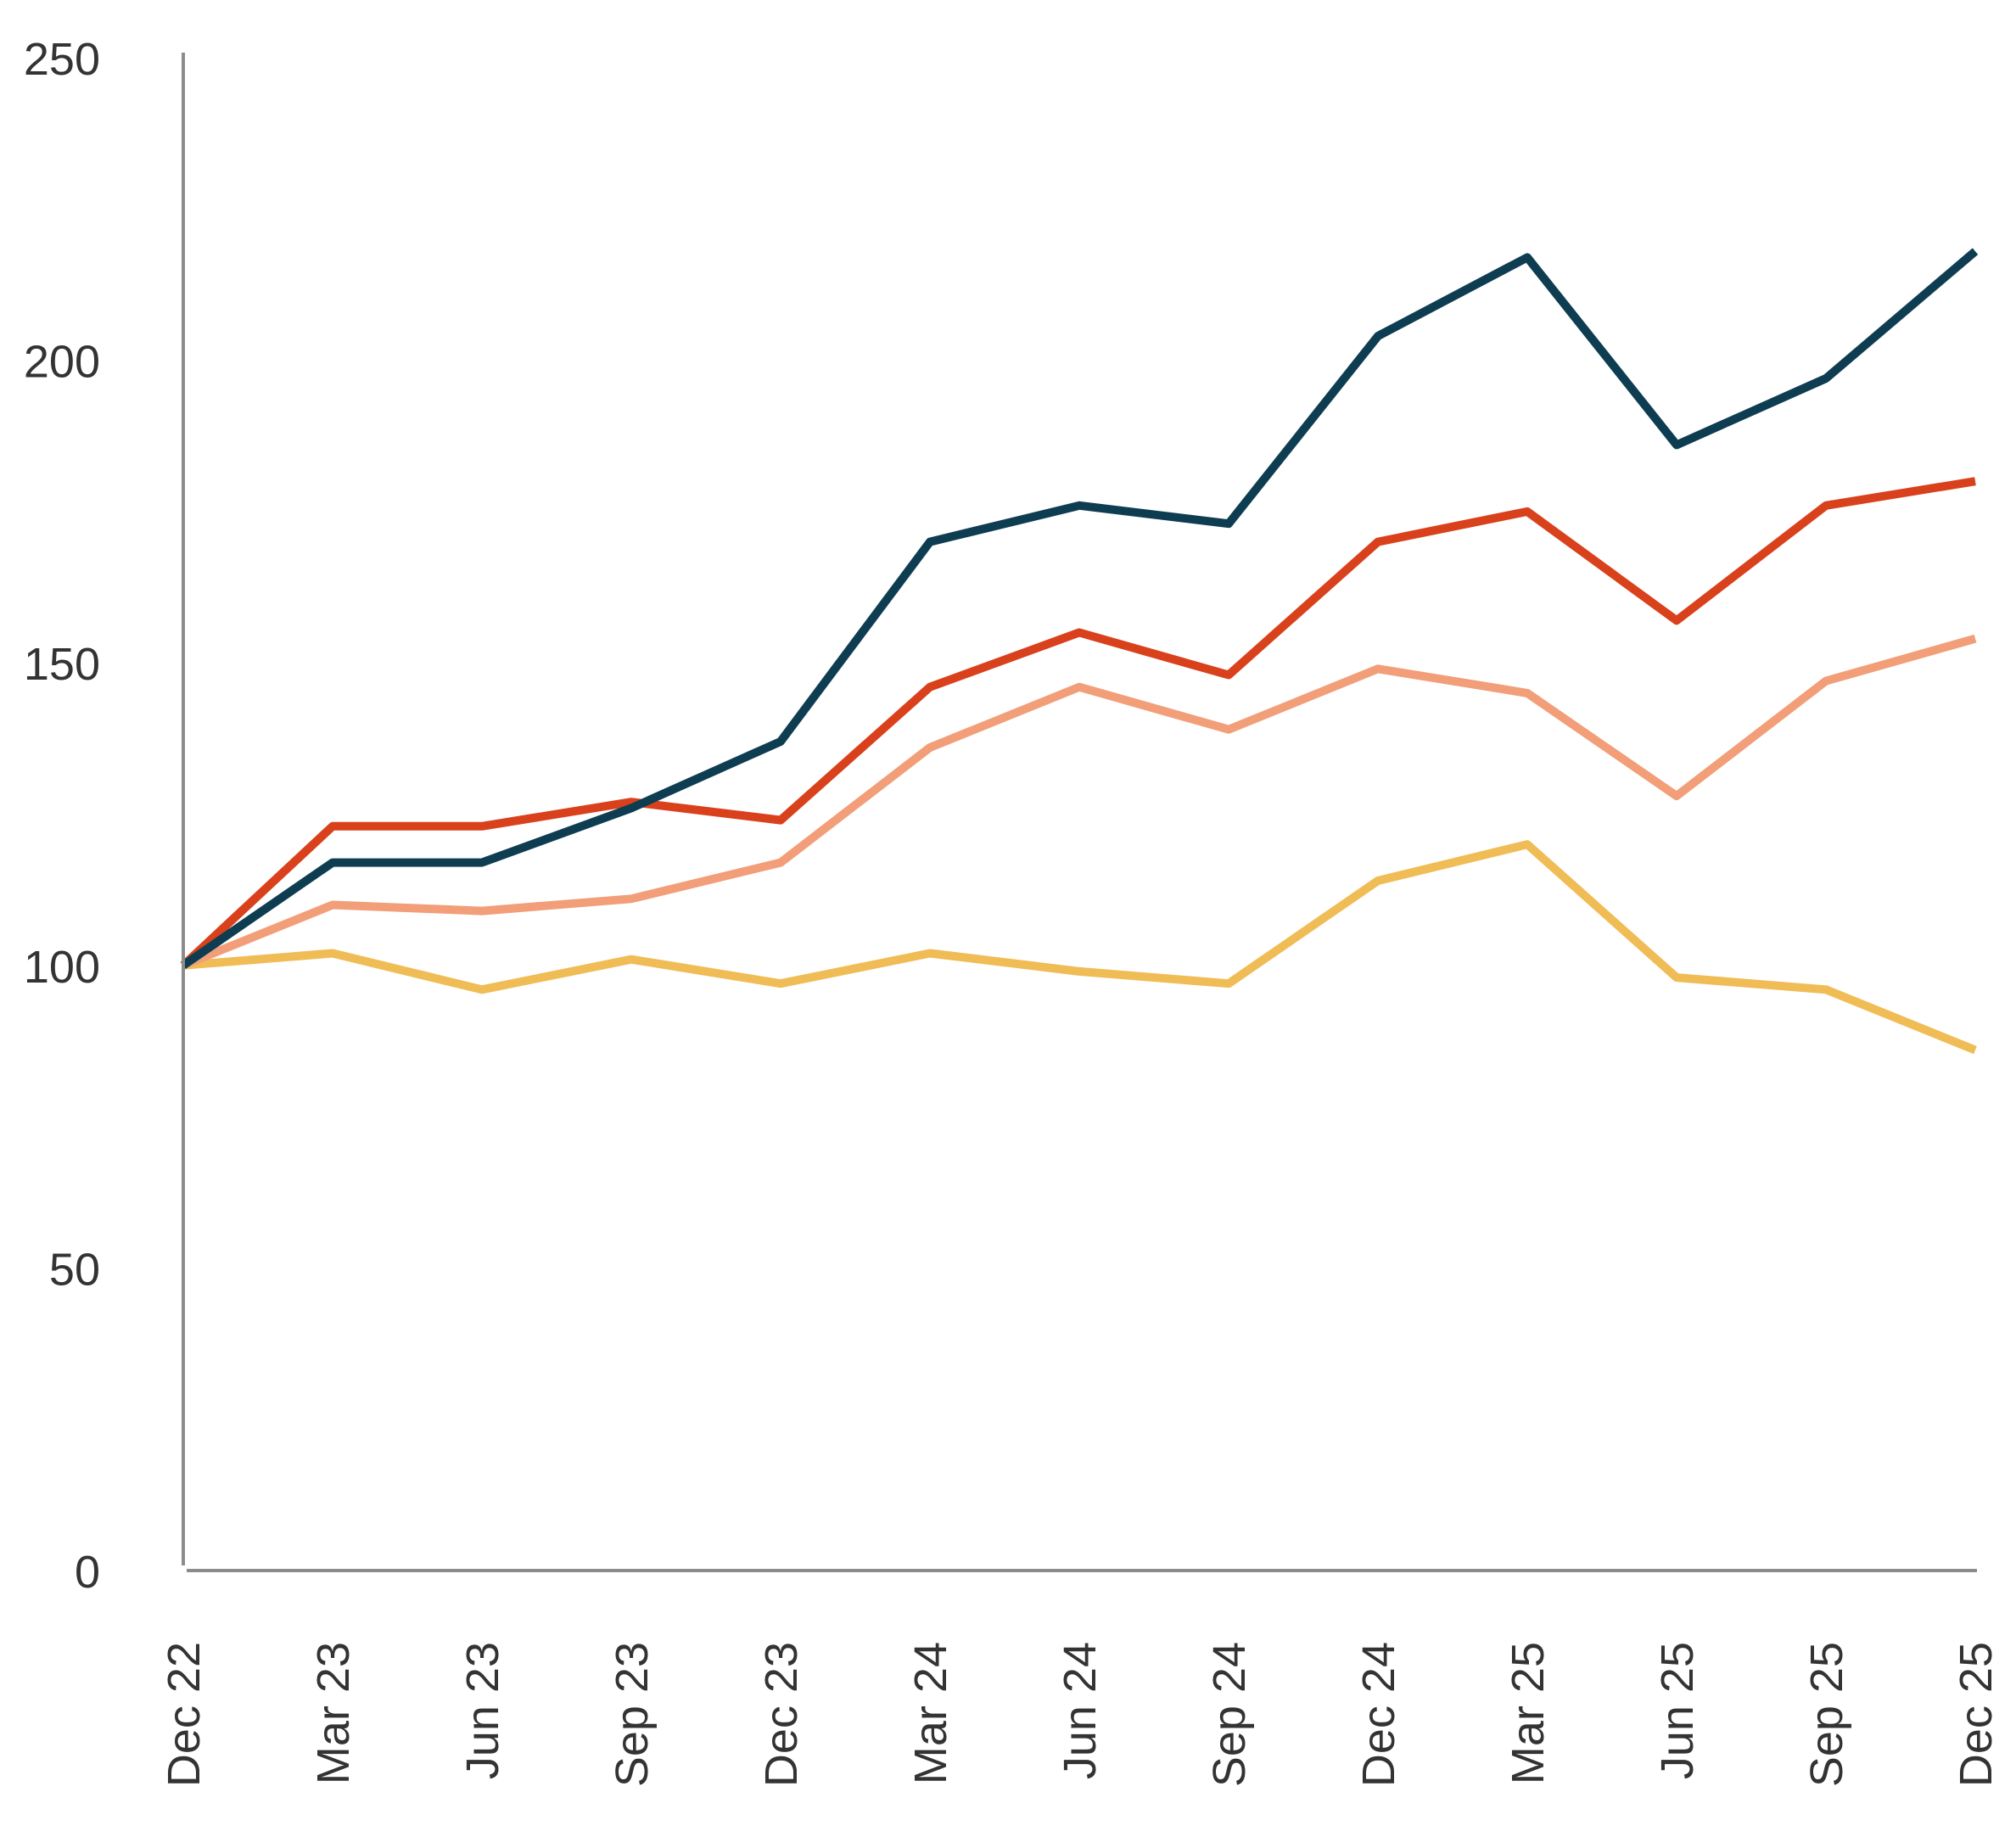 Image resolution: width=2016 pixels, height=1848 pixels. What do you see at coordinates (87, 1573) in the screenshot?
I see `y-tick-label: 0` at bounding box center [87, 1573].